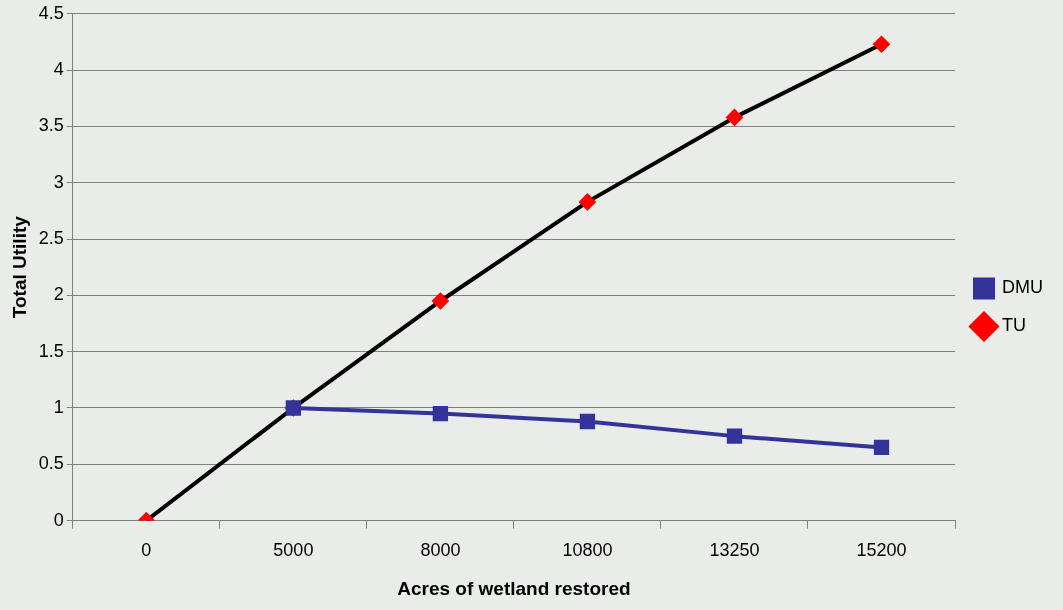  I want to click on y-tick-label: 2.5, so click(51, 238).